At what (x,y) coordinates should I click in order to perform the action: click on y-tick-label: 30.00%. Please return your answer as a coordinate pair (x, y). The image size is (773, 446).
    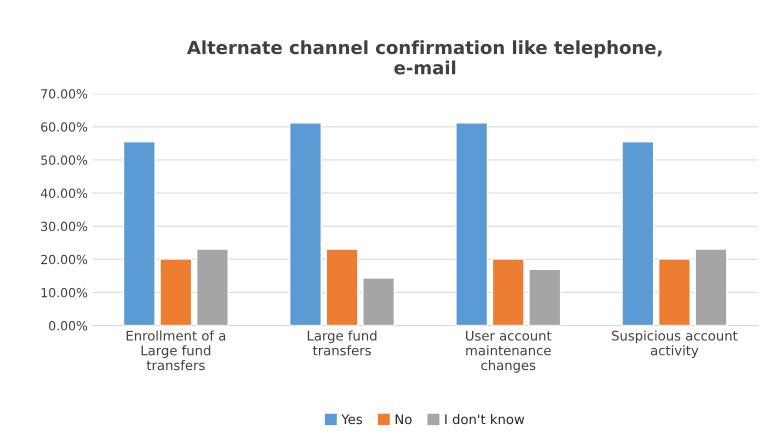
    Looking at the image, I should click on (64, 227).